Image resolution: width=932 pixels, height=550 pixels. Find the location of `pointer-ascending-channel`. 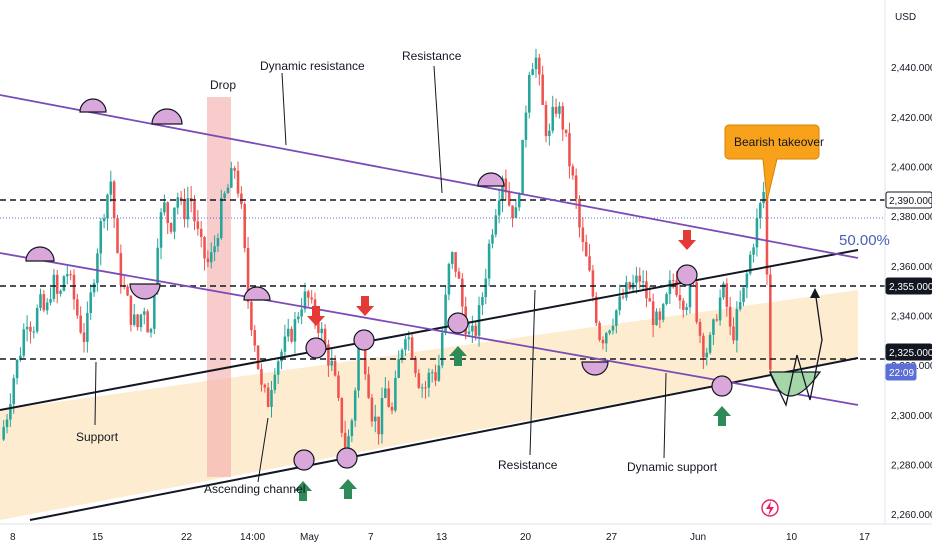

pointer-ascending-channel is located at coordinates (263, 450).